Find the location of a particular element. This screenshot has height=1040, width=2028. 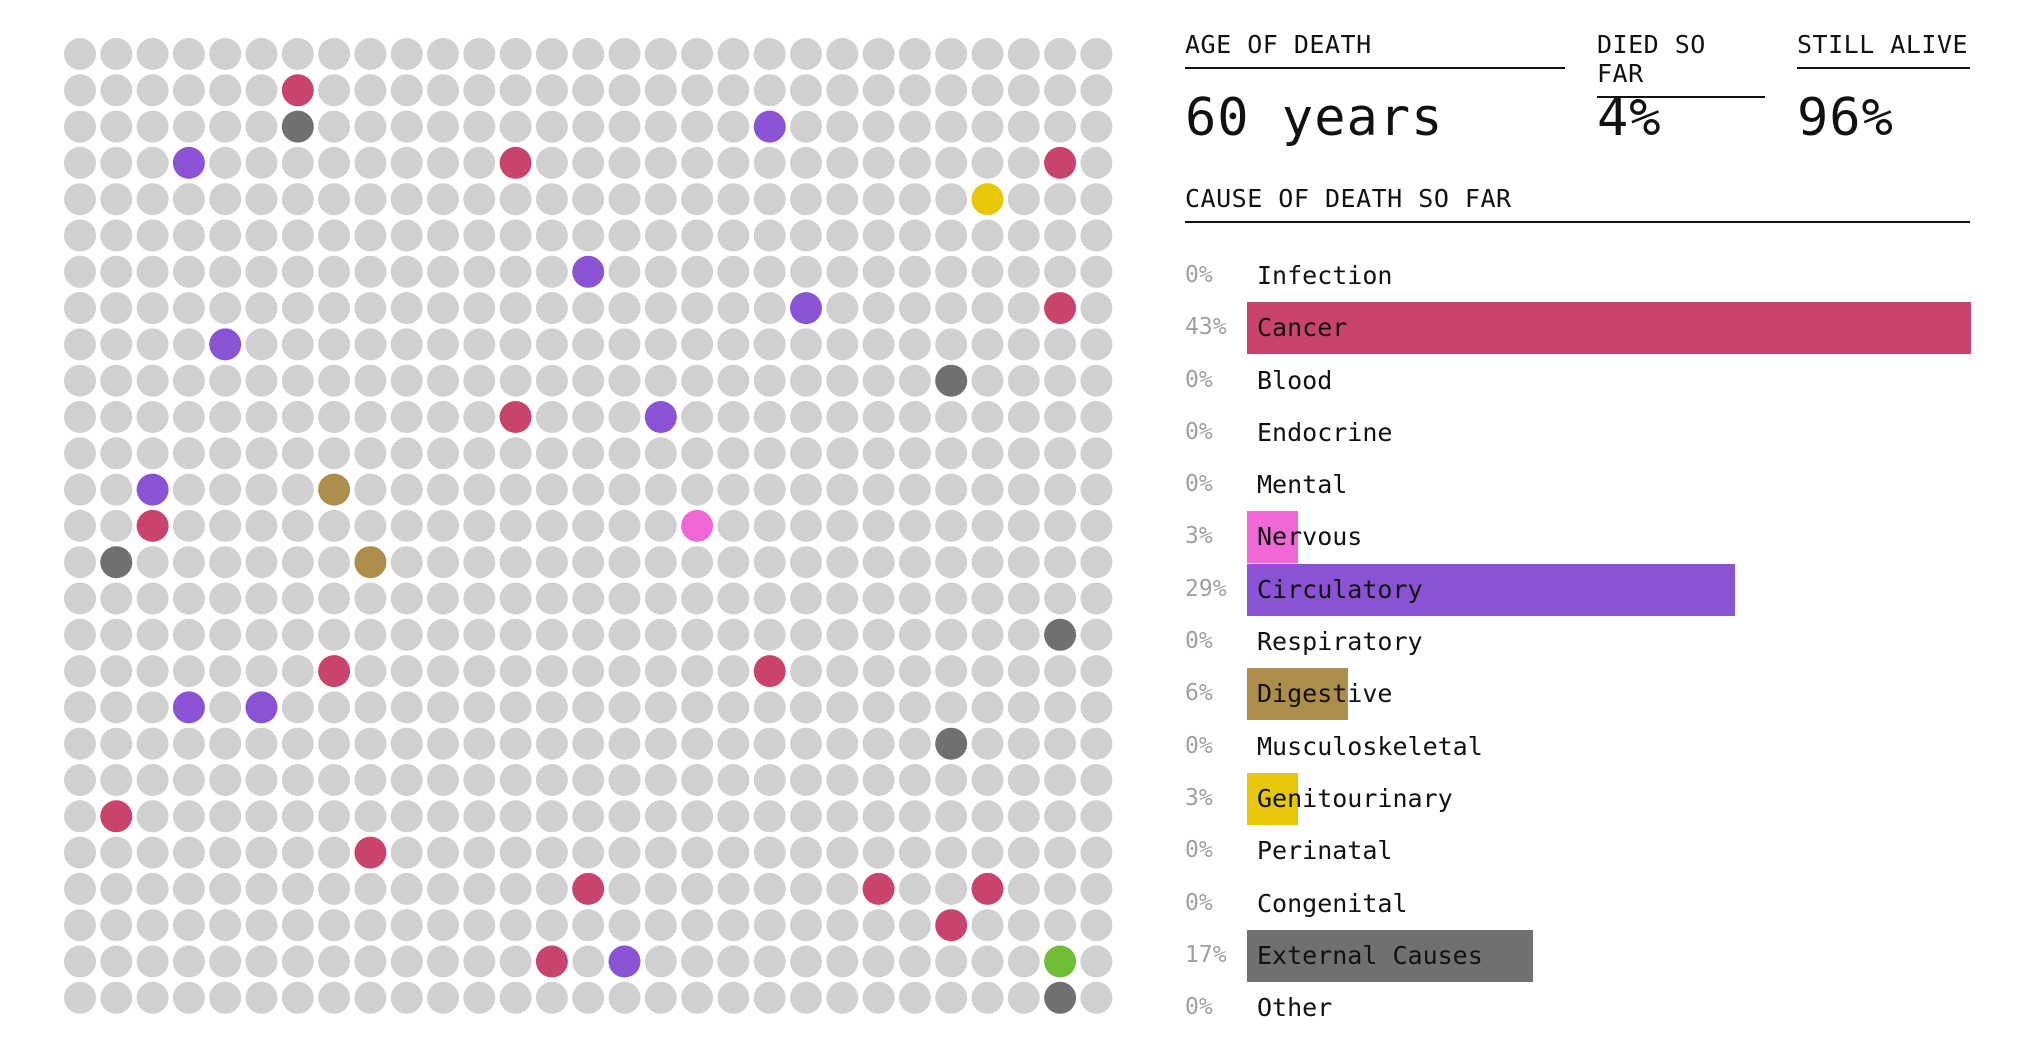

cause-label: Congenital is located at coordinates (1332, 903).